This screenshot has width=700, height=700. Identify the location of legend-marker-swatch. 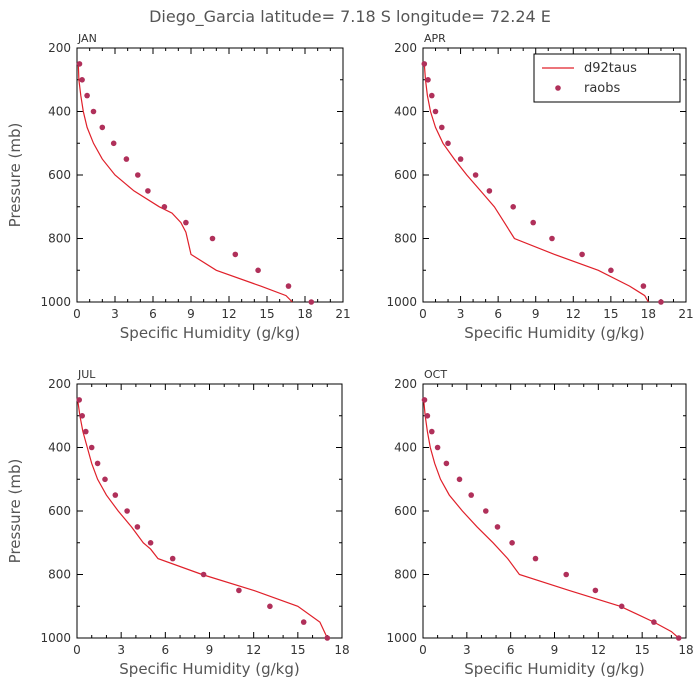
(558, 88).